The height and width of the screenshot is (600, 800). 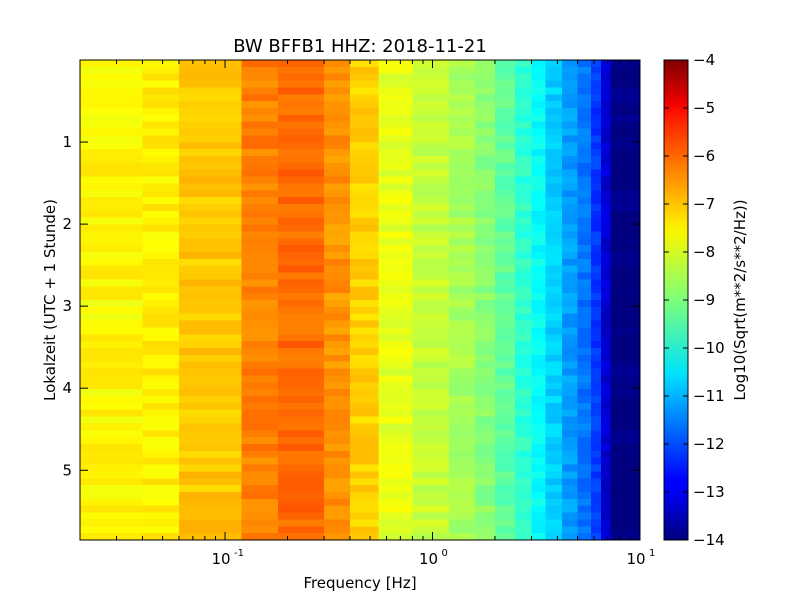 I want to click on colorbar-tick-label: −13, so click(x=709, y=492).